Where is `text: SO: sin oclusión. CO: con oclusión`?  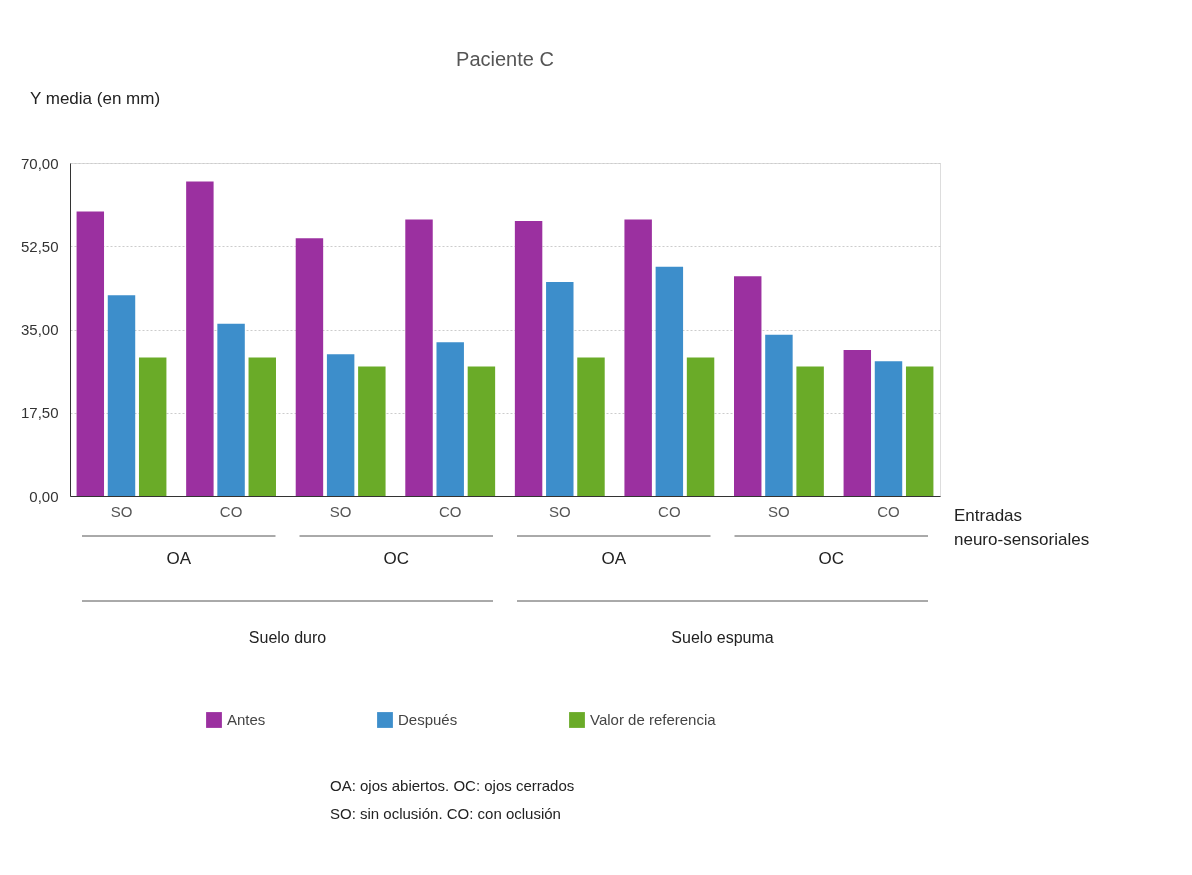
text: SO: sin oclusión. CO: con oclusión is located at coordinates (445, 813).